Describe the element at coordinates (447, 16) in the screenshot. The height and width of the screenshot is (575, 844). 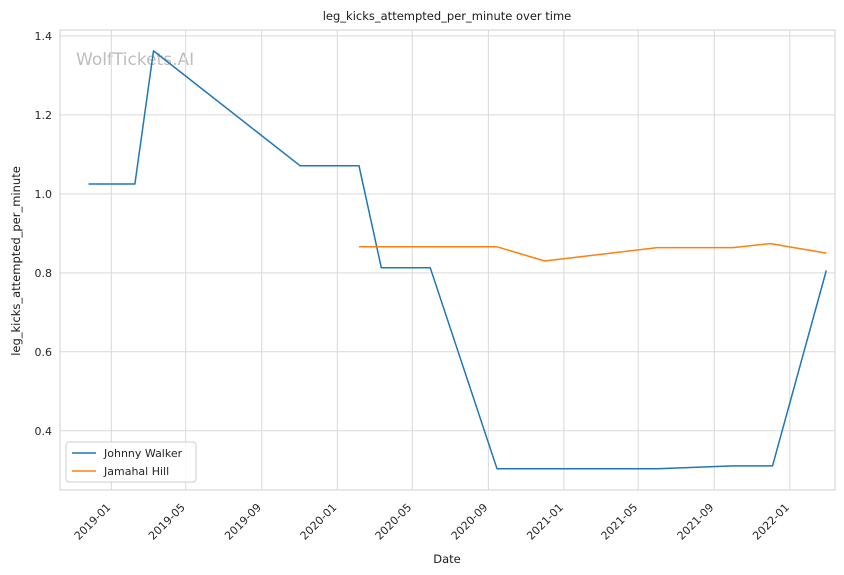
I see `chart-title: leg_kicks_attempted_per_minute over time` at that location.